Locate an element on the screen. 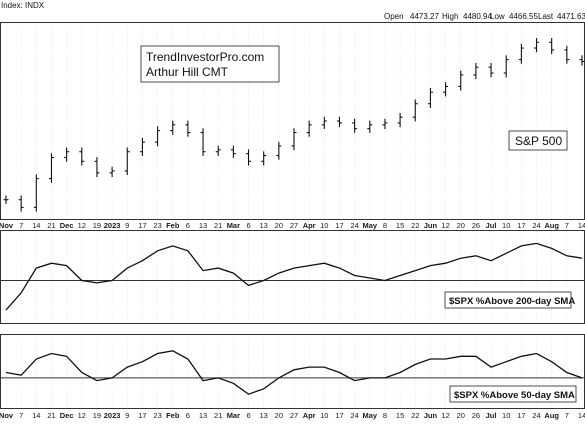 The height and width of the screenshot is (424, 585). x-tick-label: 19 is located at coordinates (97, 225).